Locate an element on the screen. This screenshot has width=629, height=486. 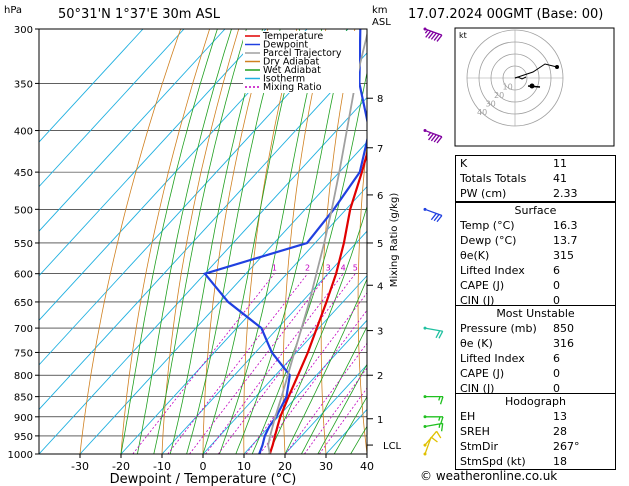
hodograph-top-point is located at coordinates (557, 67).